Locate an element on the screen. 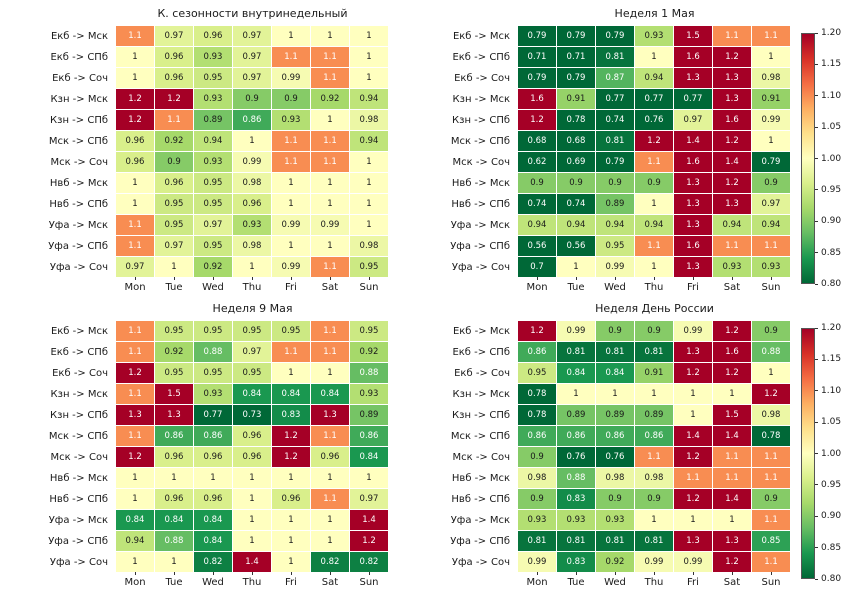  heatmap-cell: 0.77 is located at coordinates (693, 99).